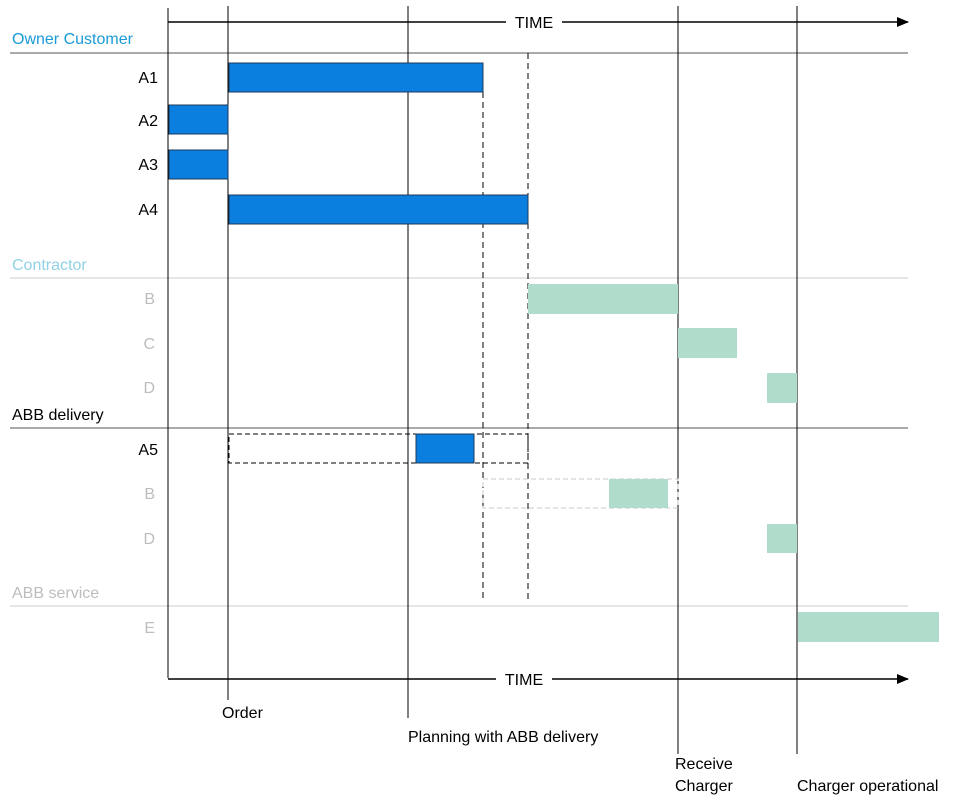 This screenshot has width=968, height=796. What do you see at coordinates (707, 343) in the screenshot?
I see `bar-c` at bounding box center [707, 343].